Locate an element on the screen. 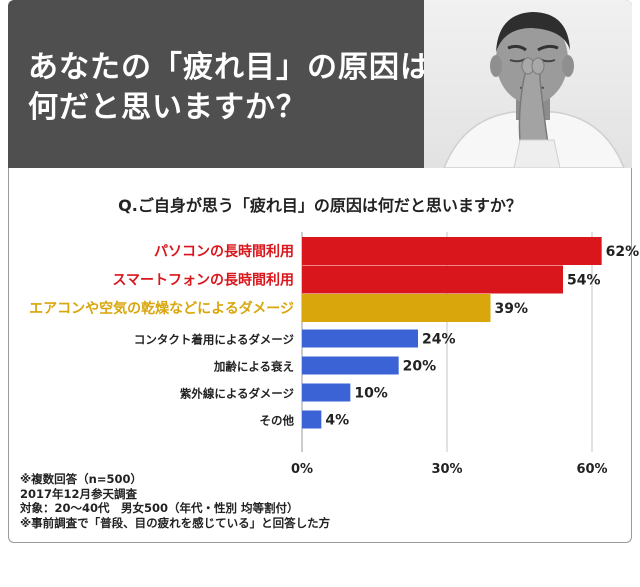 The width and height of the screenshot is (640, 587). value-label: 4% is located at coordinates (337, 421).